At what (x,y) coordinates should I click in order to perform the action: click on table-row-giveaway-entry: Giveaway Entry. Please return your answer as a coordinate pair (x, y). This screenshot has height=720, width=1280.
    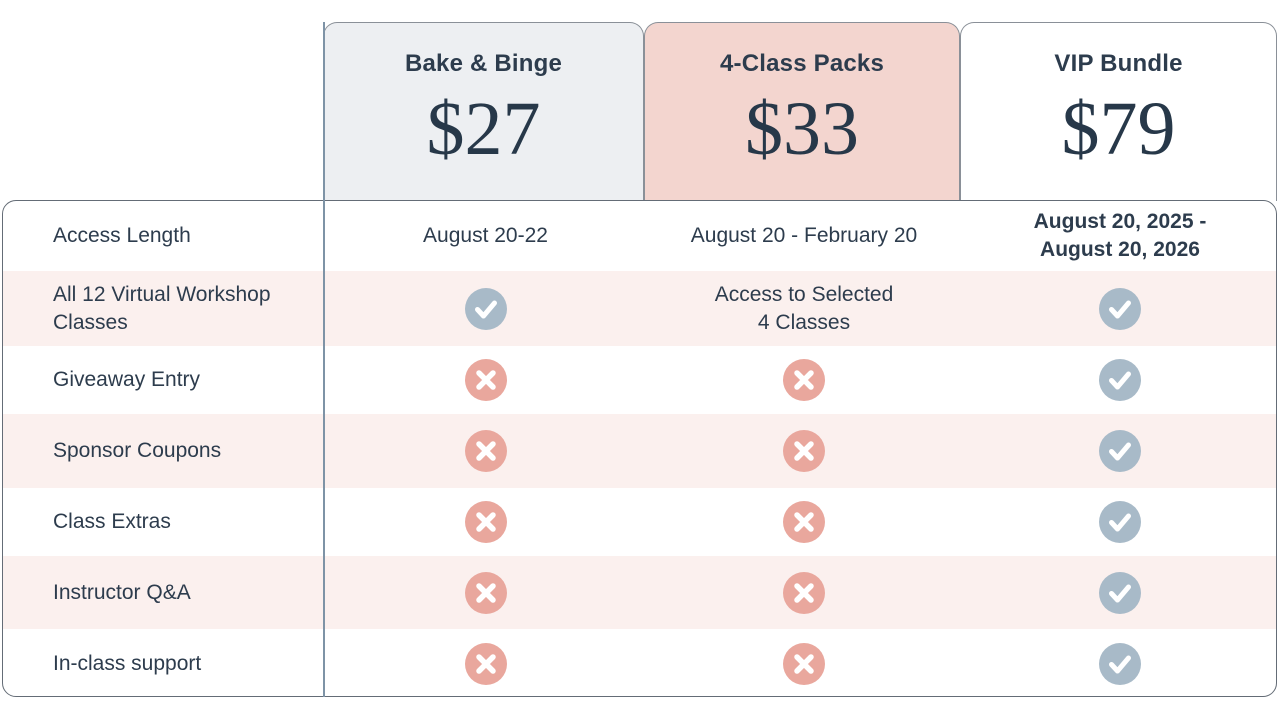
    Looking at the image, I should click on (639, 380).